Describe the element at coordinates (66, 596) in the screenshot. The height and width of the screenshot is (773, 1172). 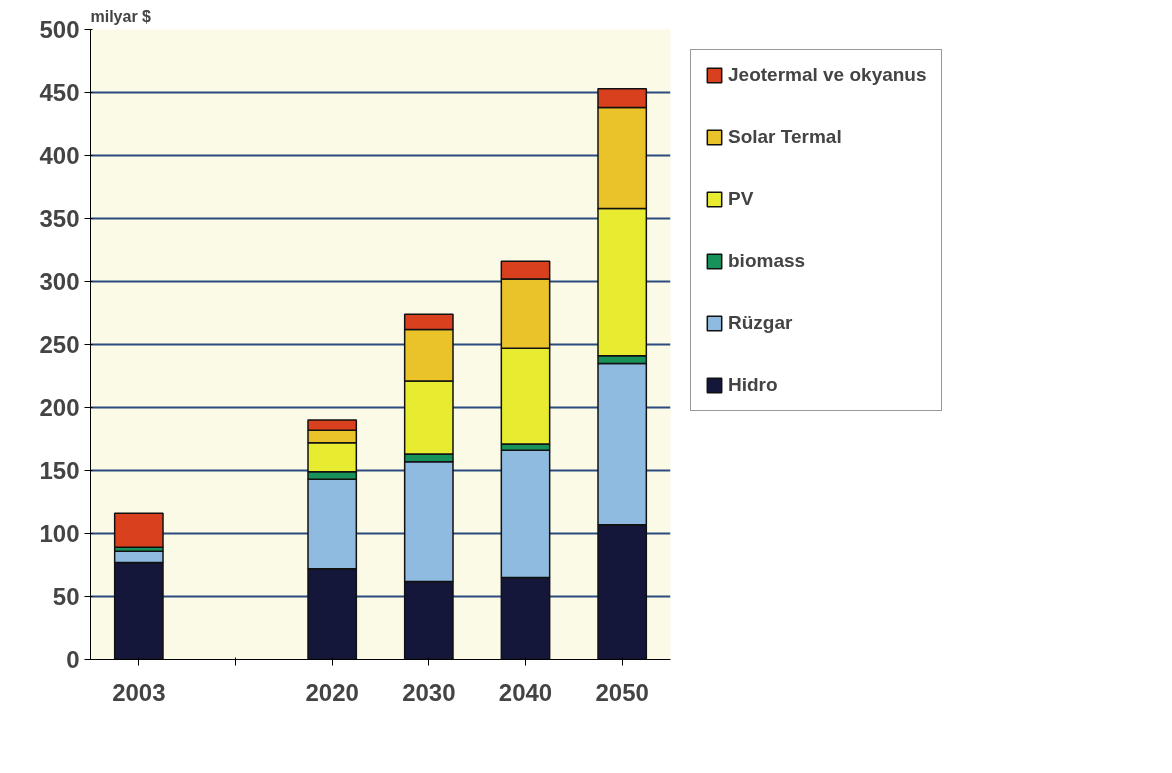
I see `y-tick-label: 50` at that location.